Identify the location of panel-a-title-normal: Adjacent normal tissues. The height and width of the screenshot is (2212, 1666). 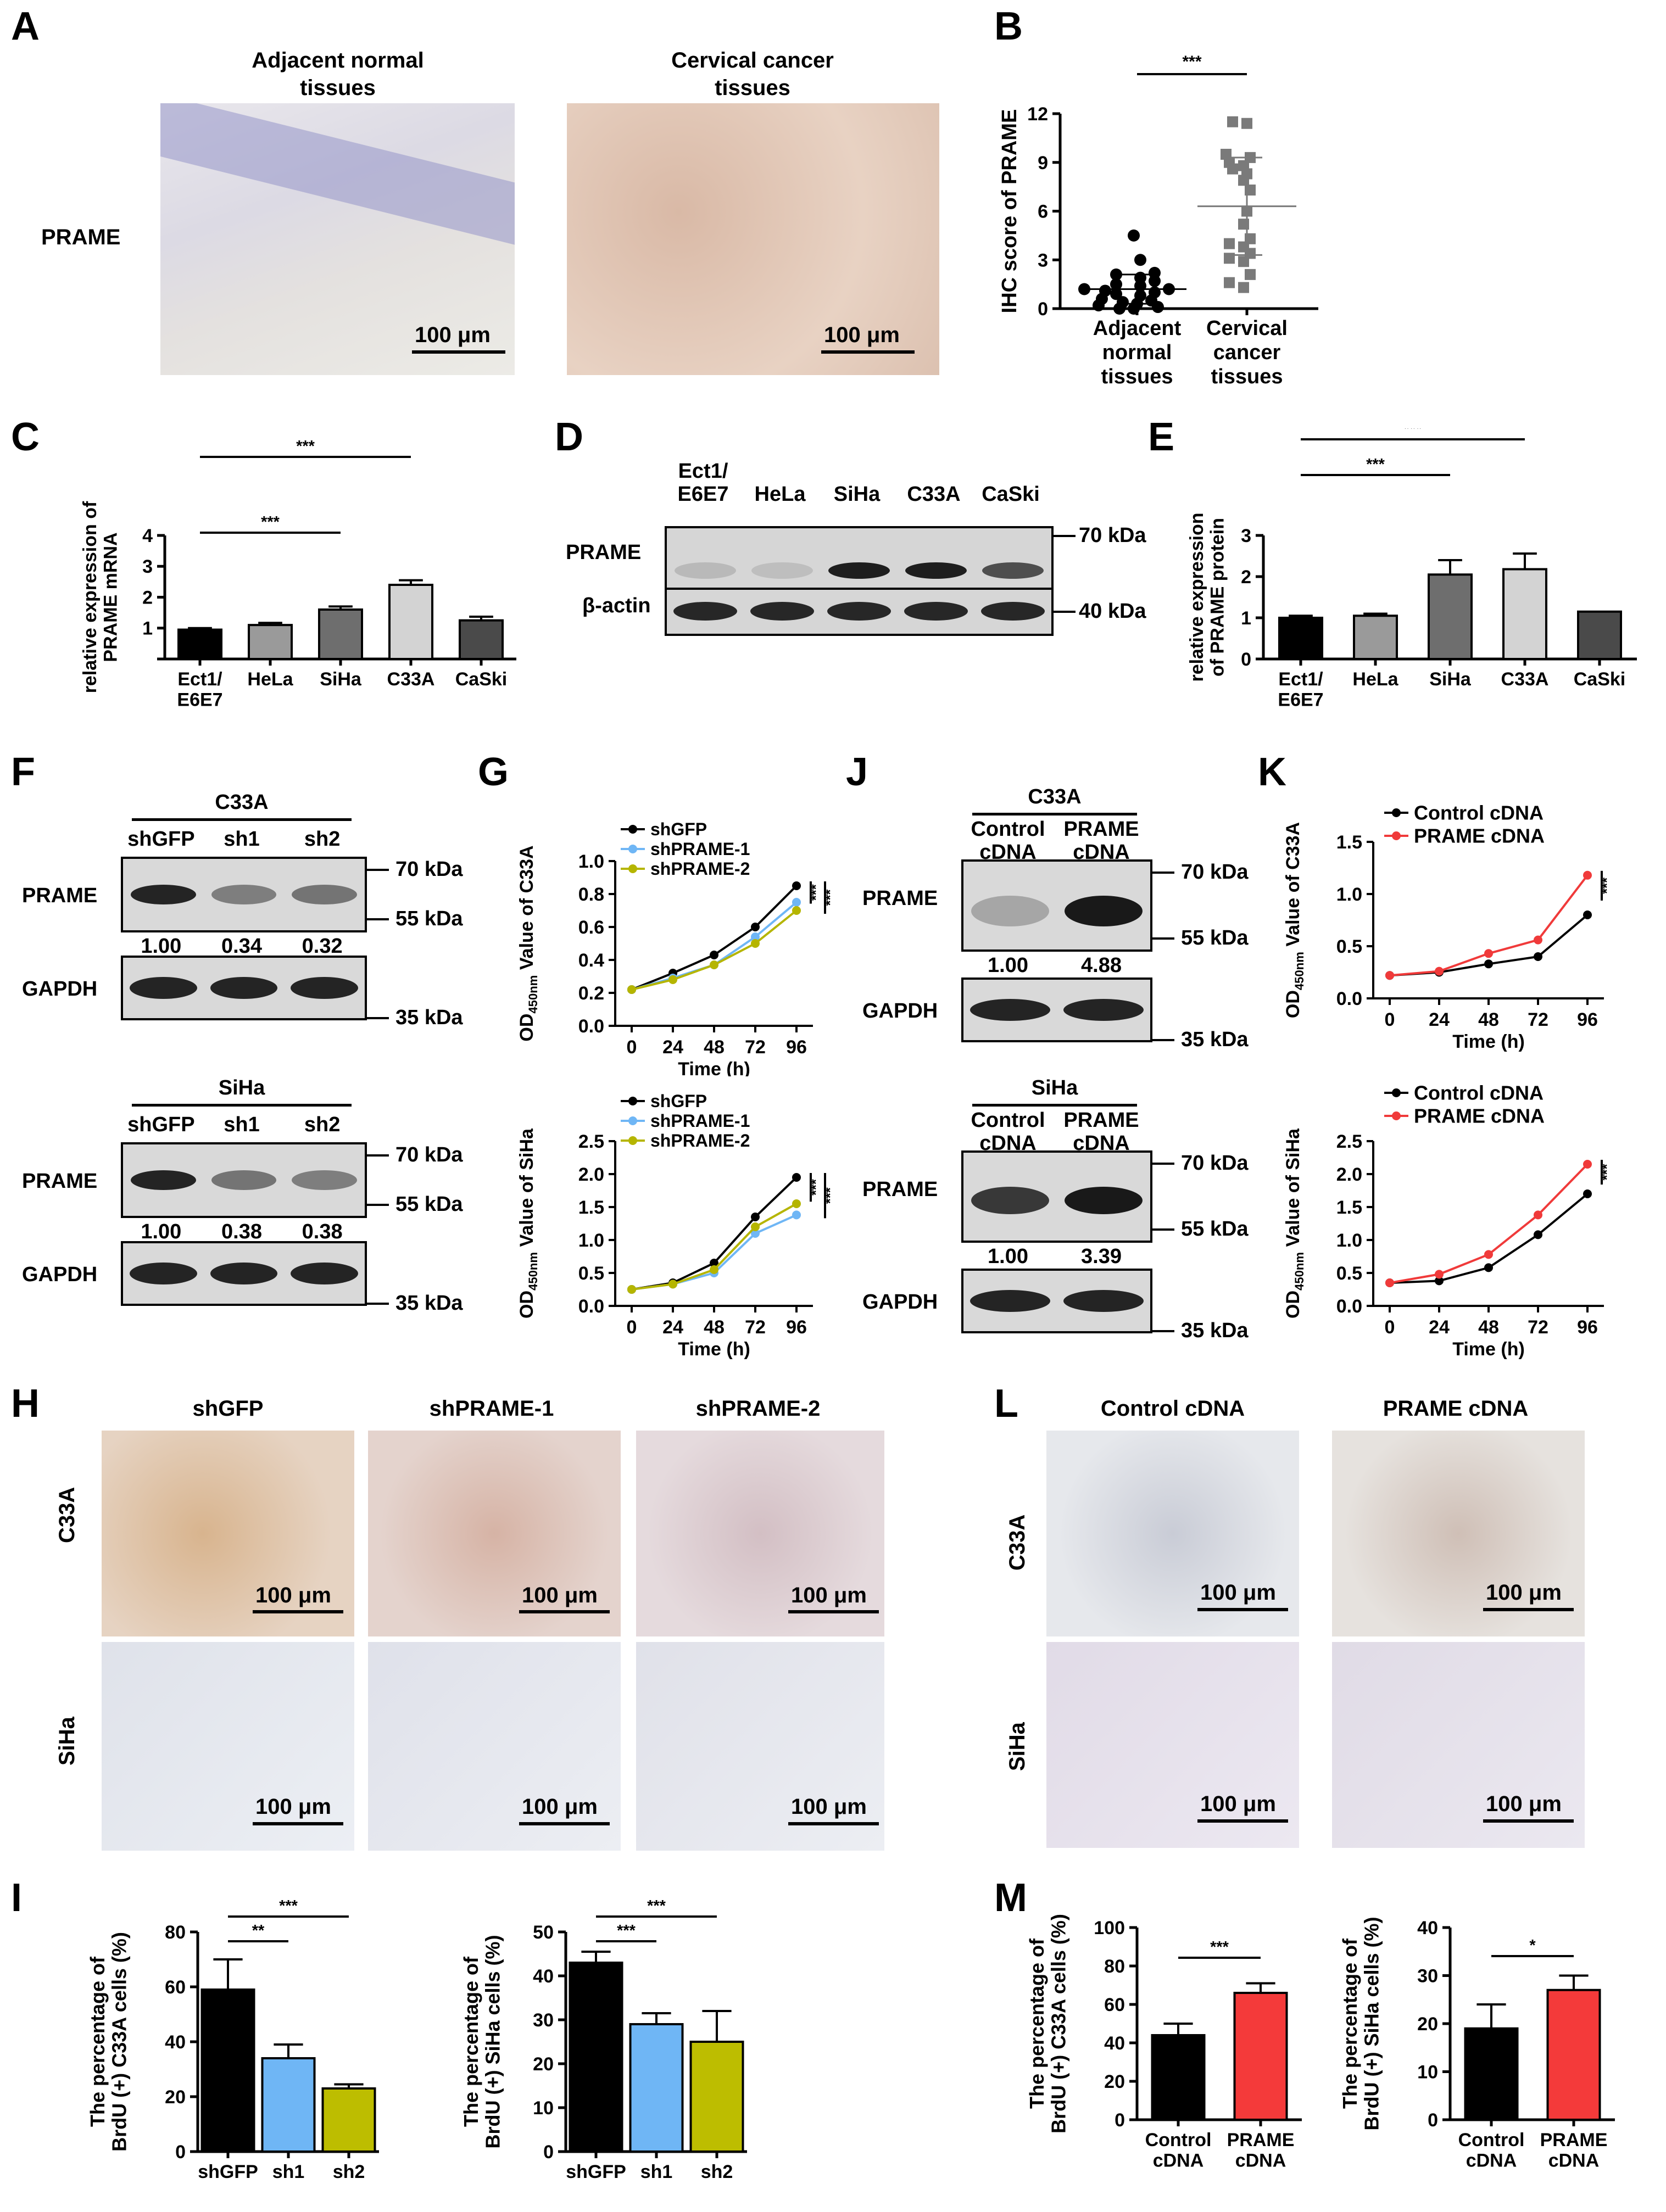
(338, 74).